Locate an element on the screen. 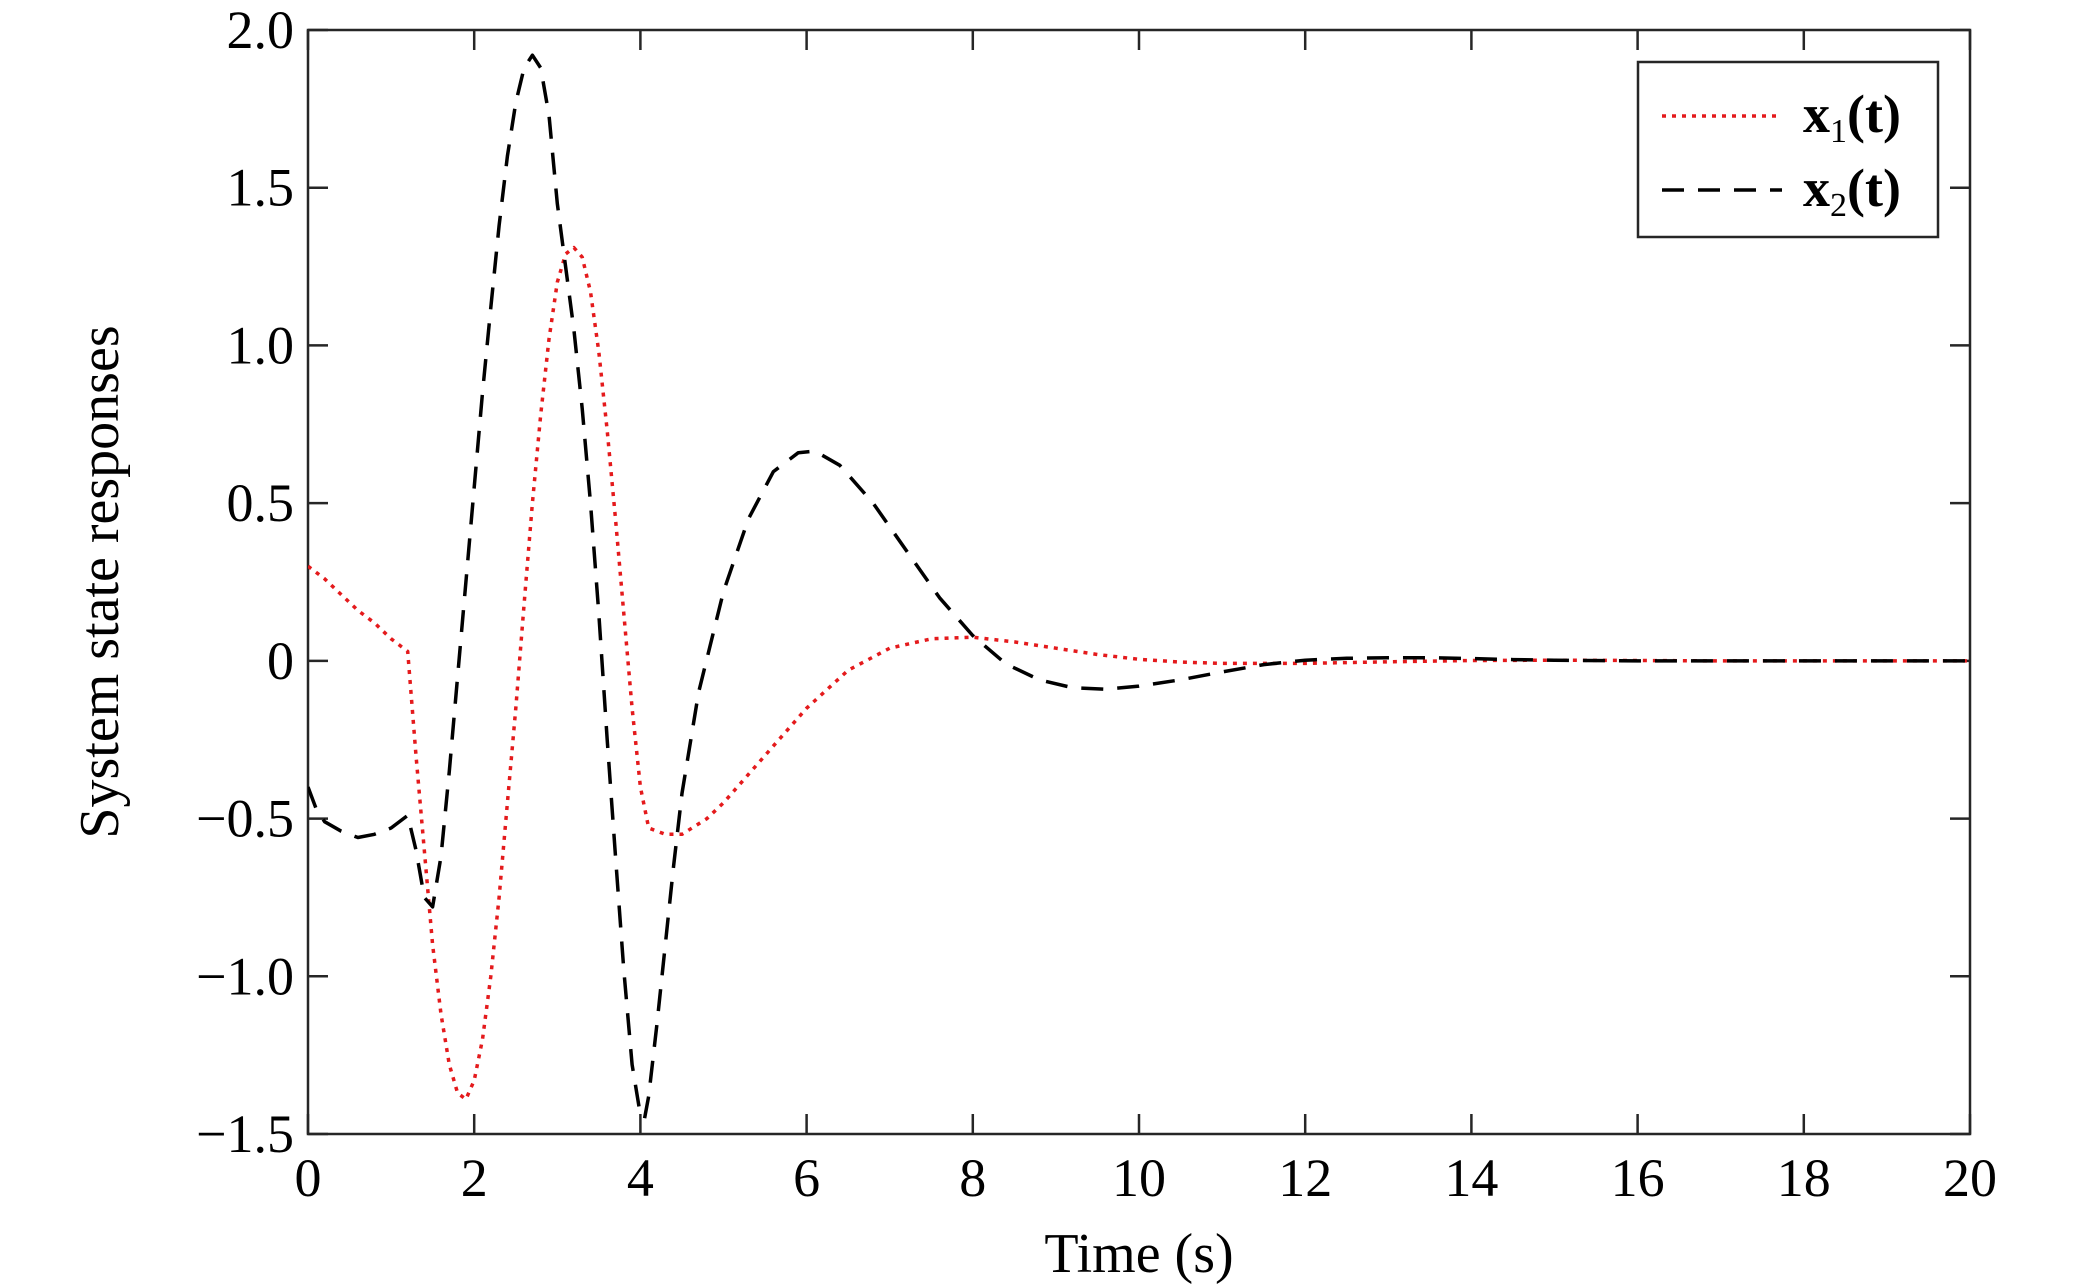 The height and width of the screenshot is (1286, 2079). legend: x1(t) x2(t) is located at coordinates (1788, 149).